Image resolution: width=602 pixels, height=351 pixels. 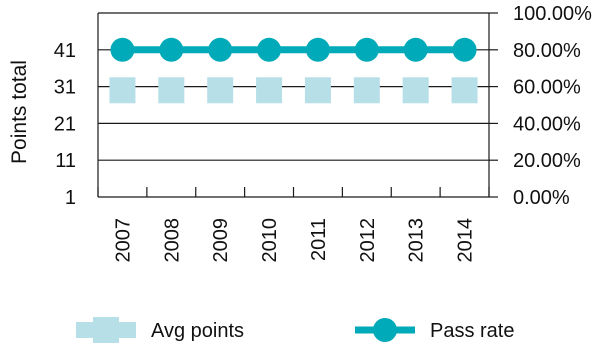 I want to click on x-tick-label: 2009, so click(x=221, y=240).